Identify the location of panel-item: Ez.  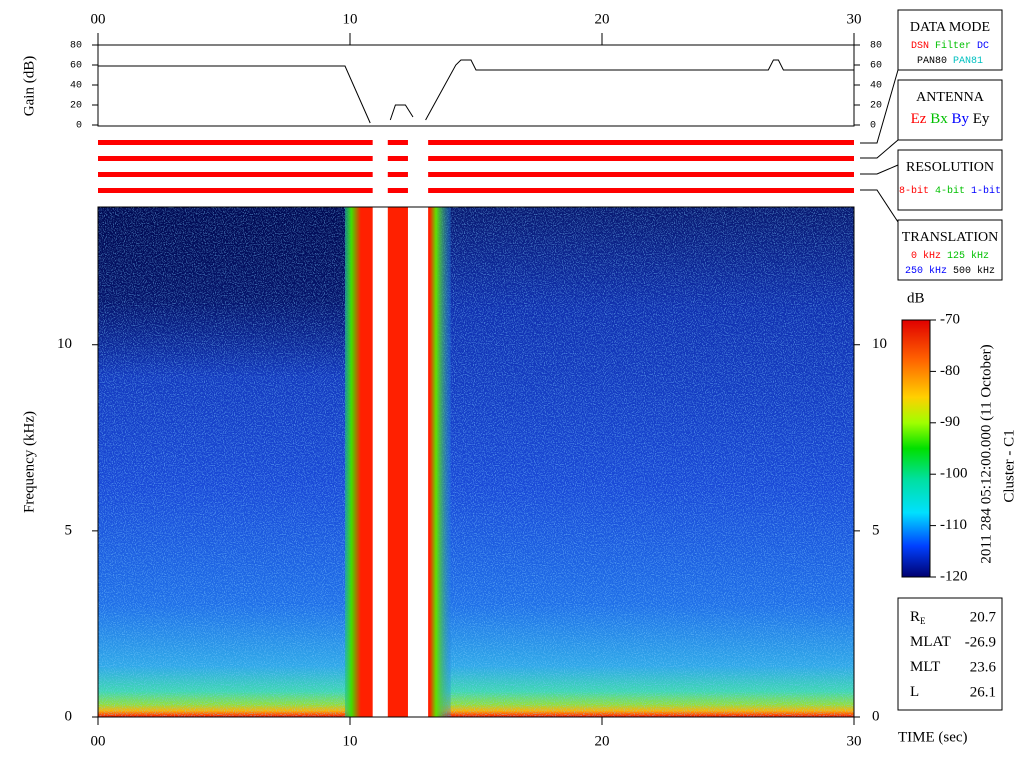
(919, 119).